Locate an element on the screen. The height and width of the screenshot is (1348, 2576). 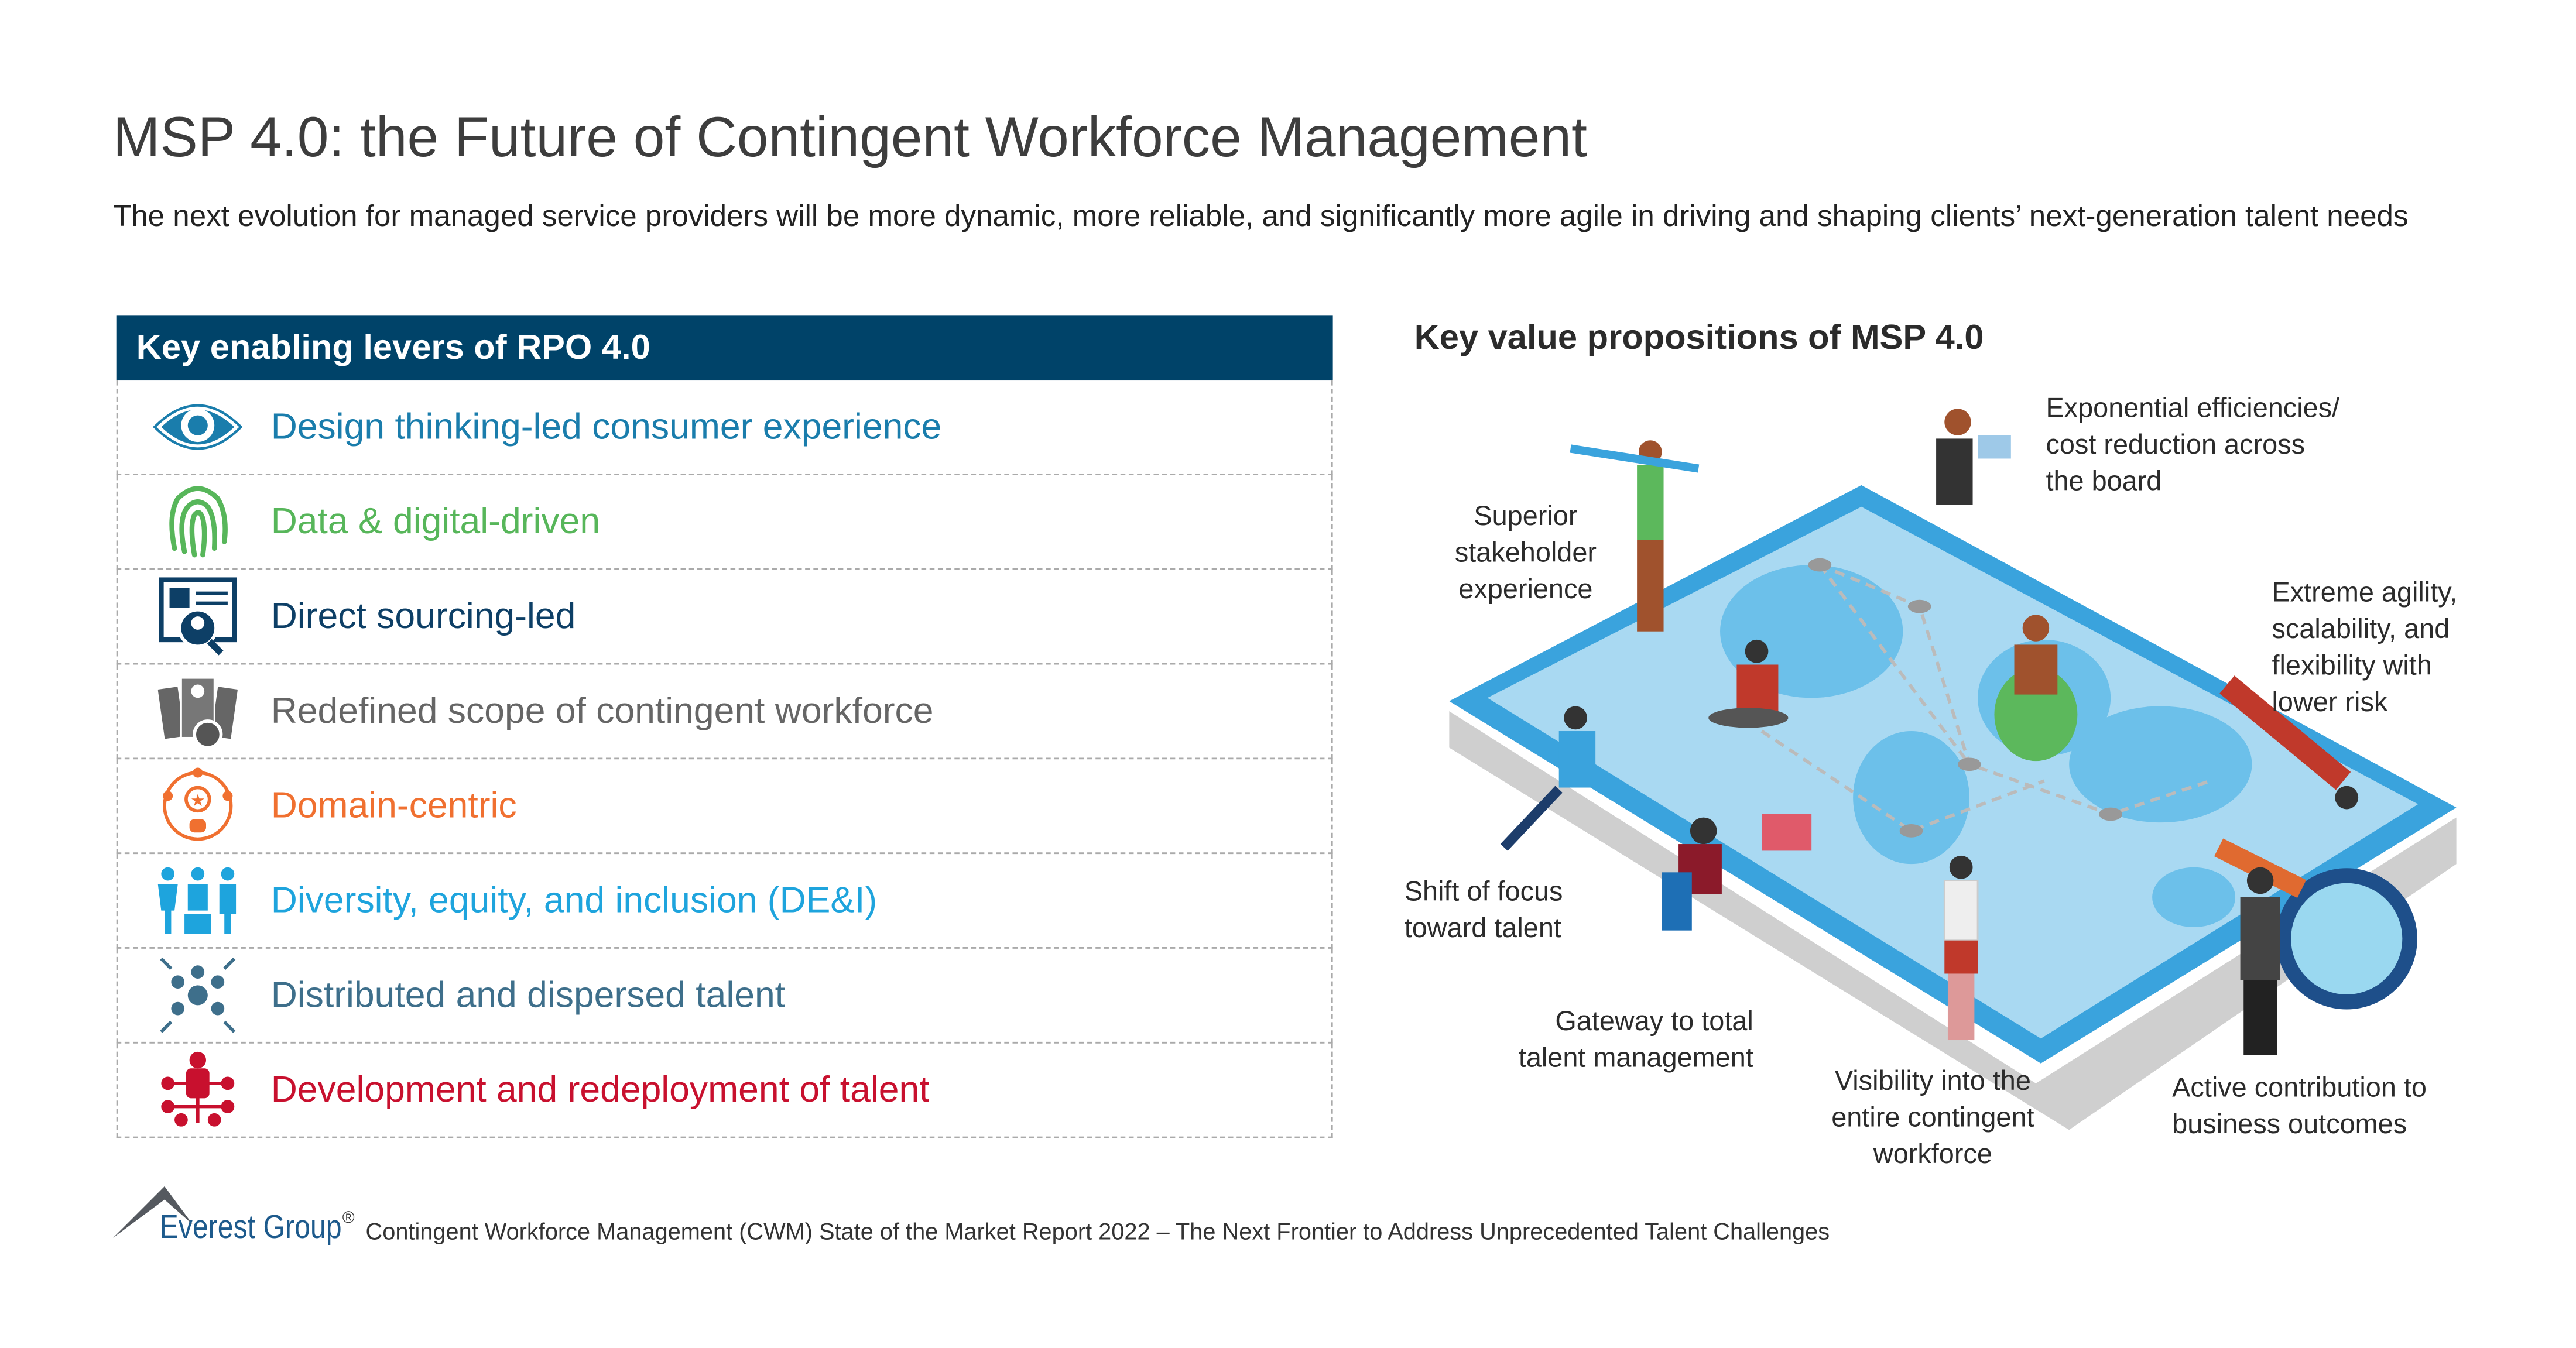
registered-mark: ® is located at coordinates (348, 1218).